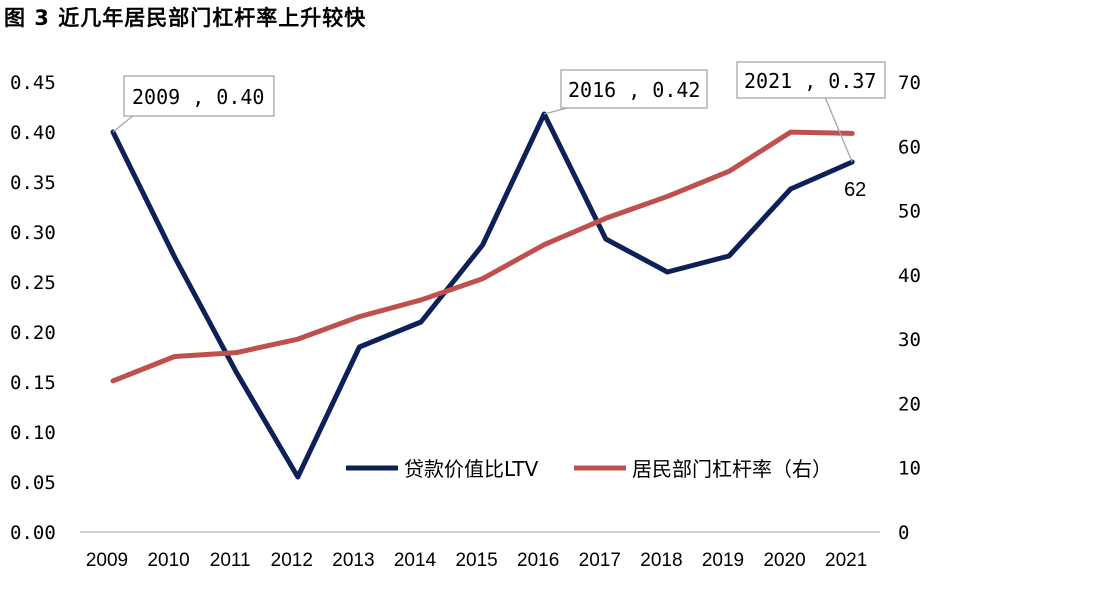  What do you see at coordinates (909, 404) in the screenshot?
I see `right-tick-label: 20` at bounding box center [909, 404].